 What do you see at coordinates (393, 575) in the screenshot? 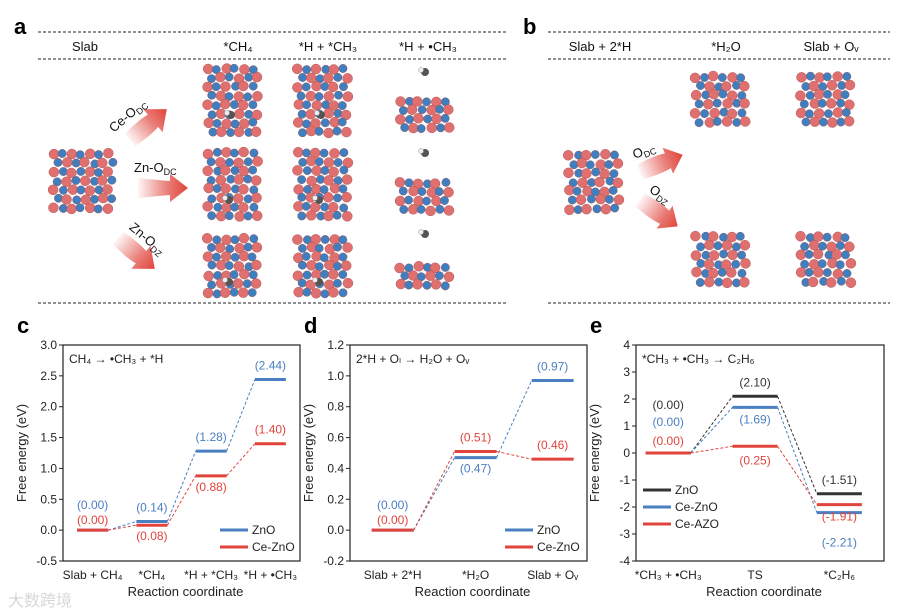
I see `x-tick-label: Slab + 2*H` at bounding box center [393, 575].